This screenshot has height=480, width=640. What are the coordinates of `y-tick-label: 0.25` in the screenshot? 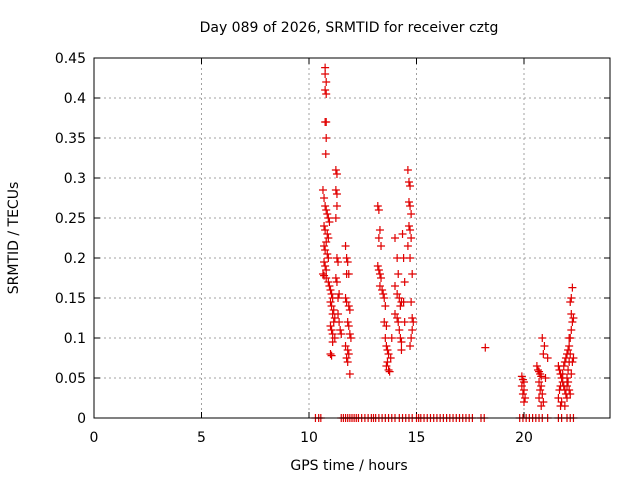 It's located at (70, 219).